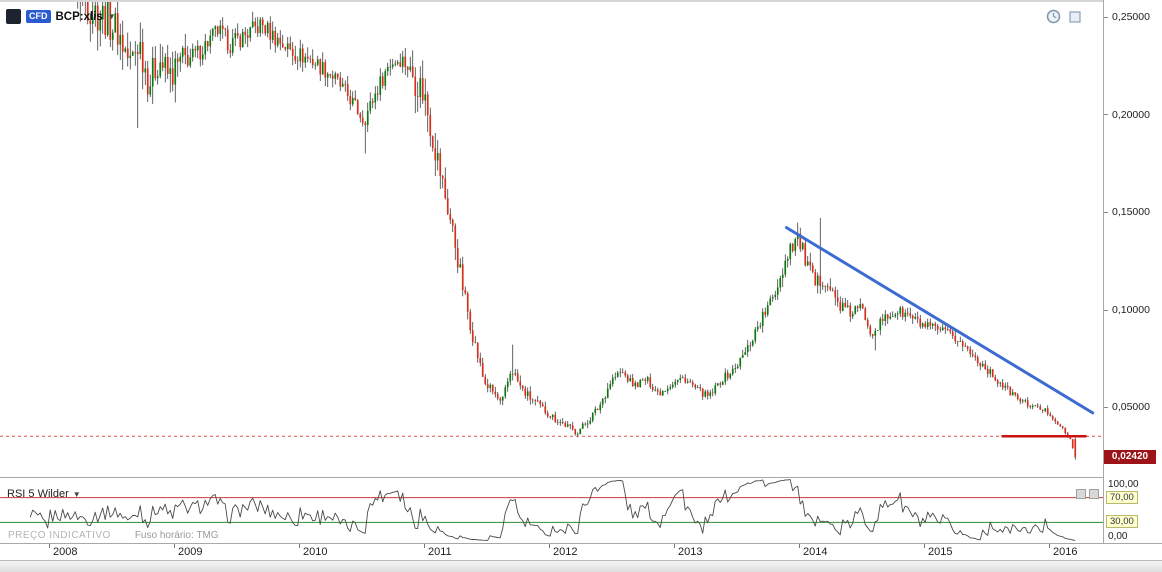 This screenshot has height=572, width=1162. What do you see at coordinates (581, 543) in the screenshot?
I see `axis-separator` at bounding box center [581, 543].